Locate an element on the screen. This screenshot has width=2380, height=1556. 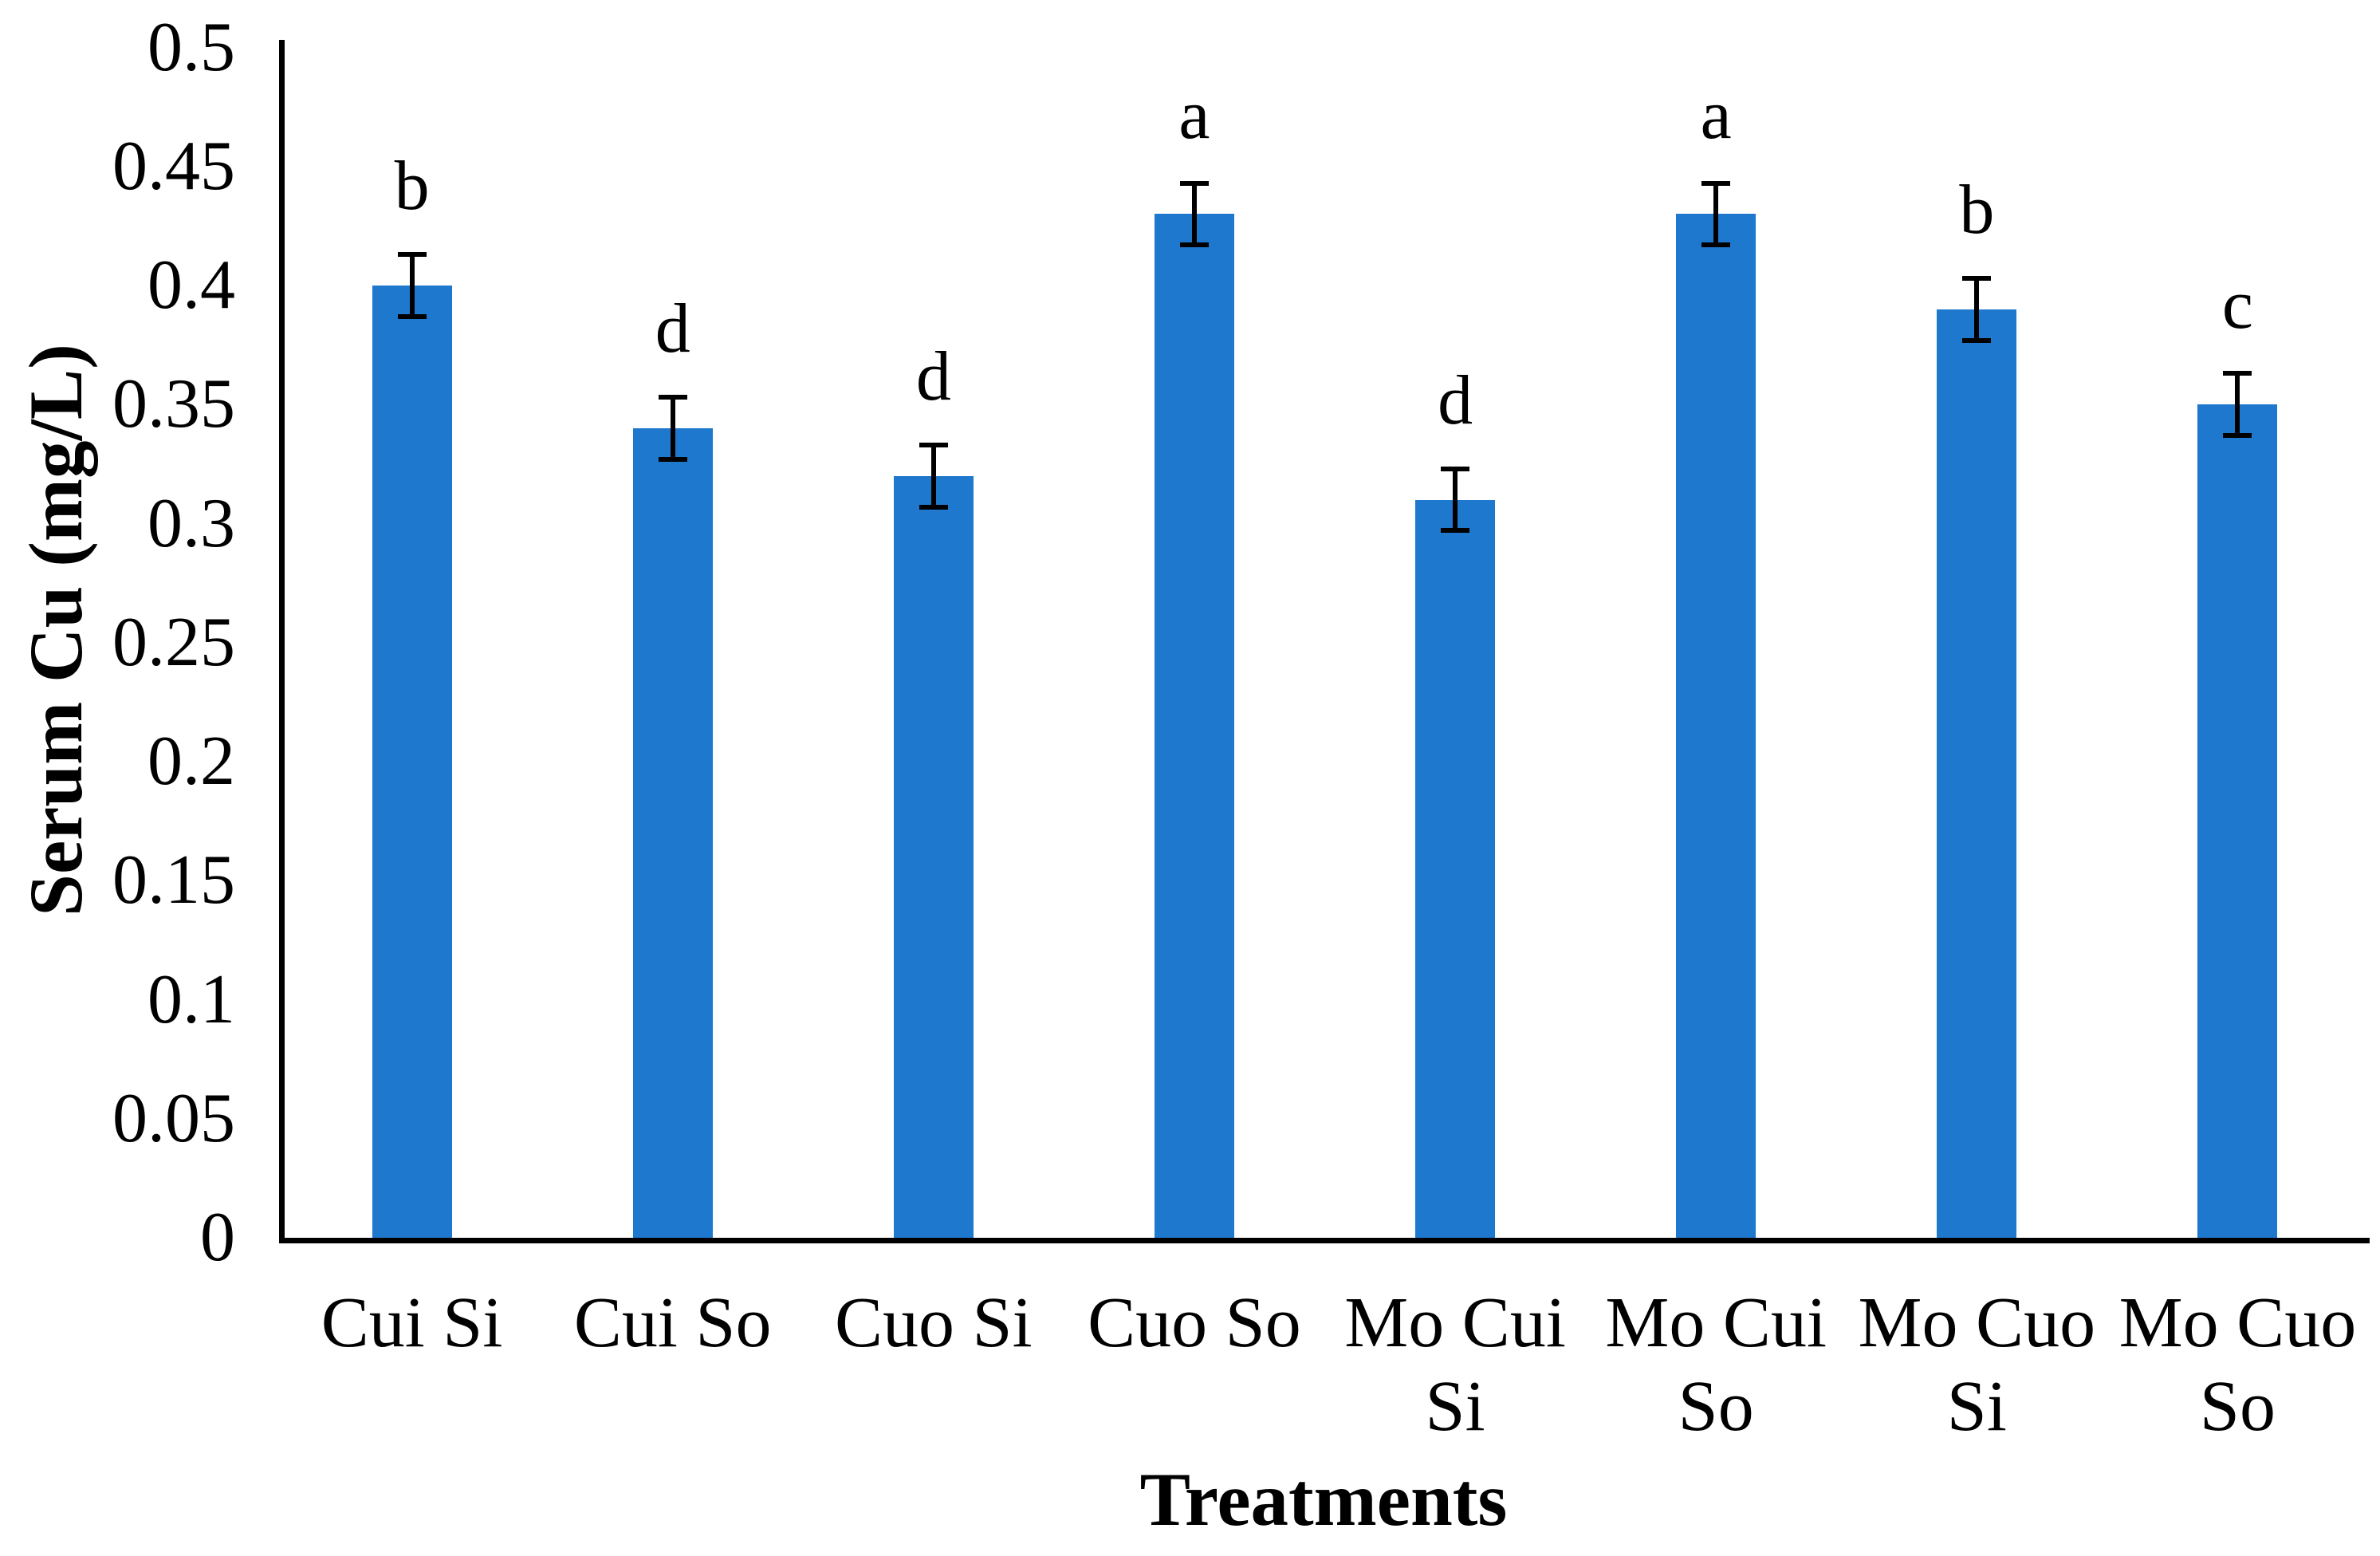
x-tick-label-line: Cuo Si is located at coordinates (934, 1323).